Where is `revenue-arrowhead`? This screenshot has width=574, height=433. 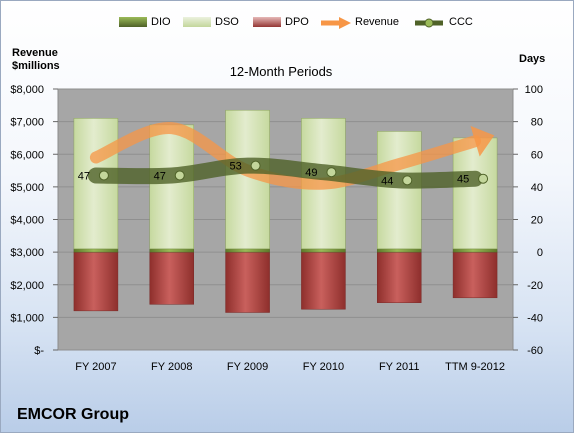 revenue-arrowhead is located at coordinates (482, 141).